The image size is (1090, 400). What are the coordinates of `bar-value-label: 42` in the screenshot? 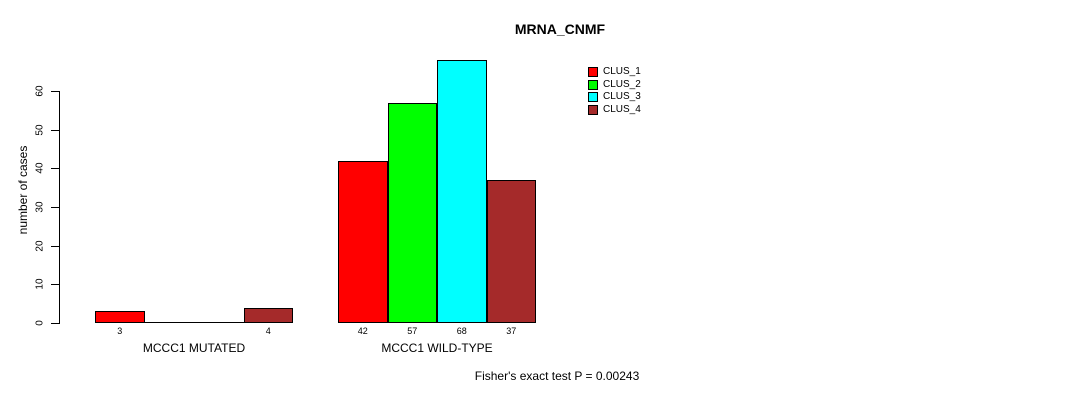 It's located at (362, 331).